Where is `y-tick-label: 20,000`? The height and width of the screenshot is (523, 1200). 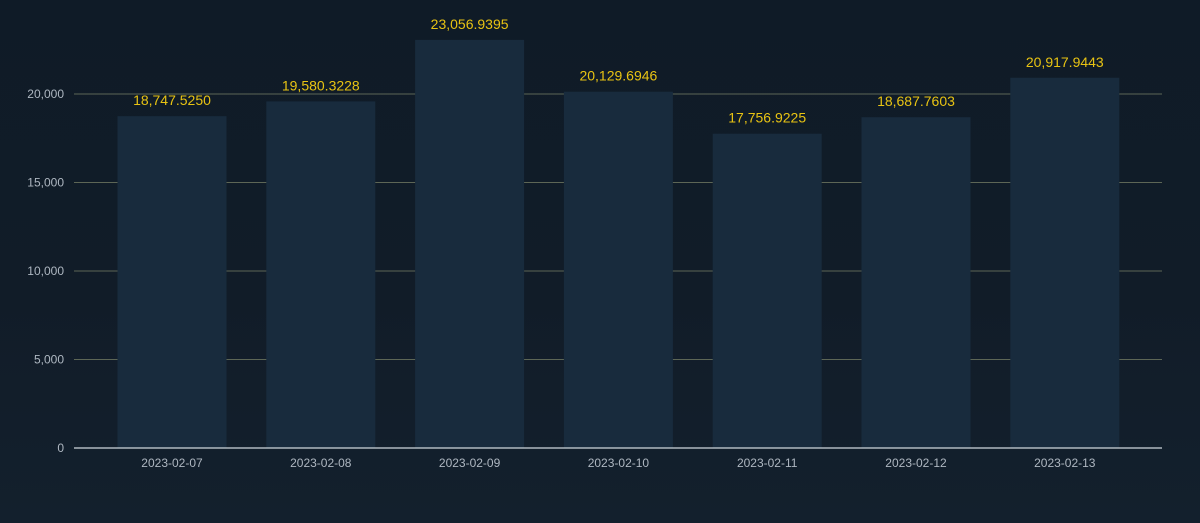 y-tick-label: 20,000 is located at coordinates (45, 94).